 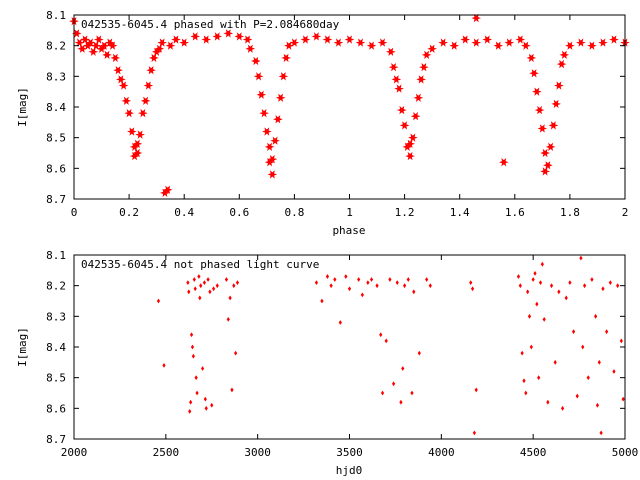 I want to click on unphased-y-tick-label: 8.5, so click(x=56, y=378).